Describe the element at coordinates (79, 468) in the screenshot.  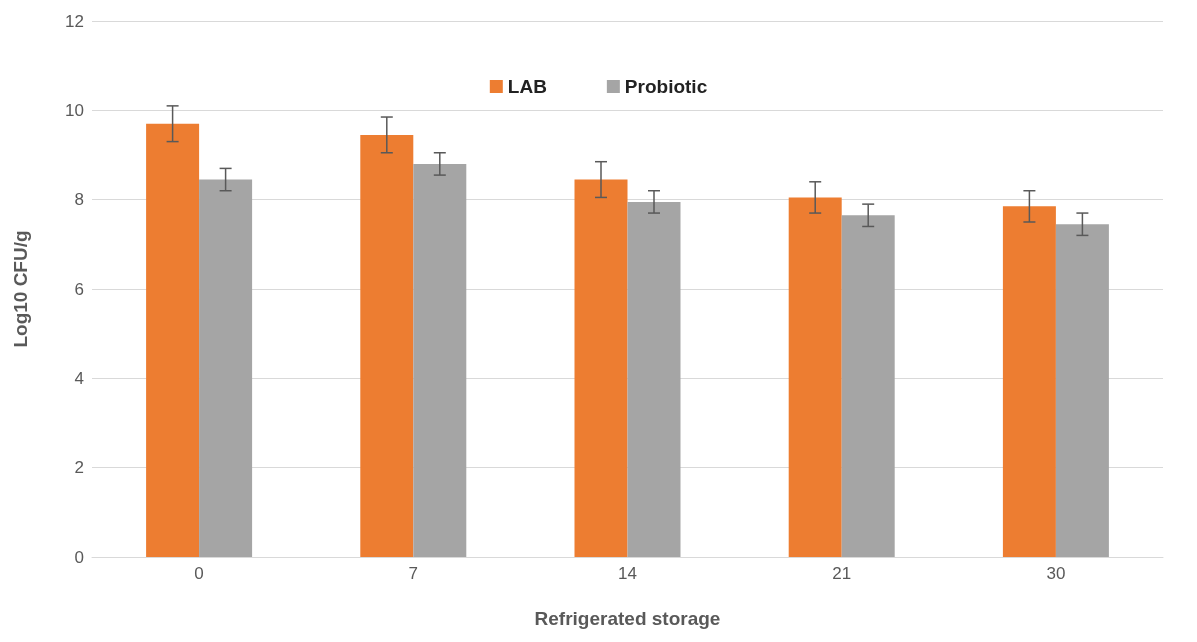
I see `y-tick-label: 2` at that location.